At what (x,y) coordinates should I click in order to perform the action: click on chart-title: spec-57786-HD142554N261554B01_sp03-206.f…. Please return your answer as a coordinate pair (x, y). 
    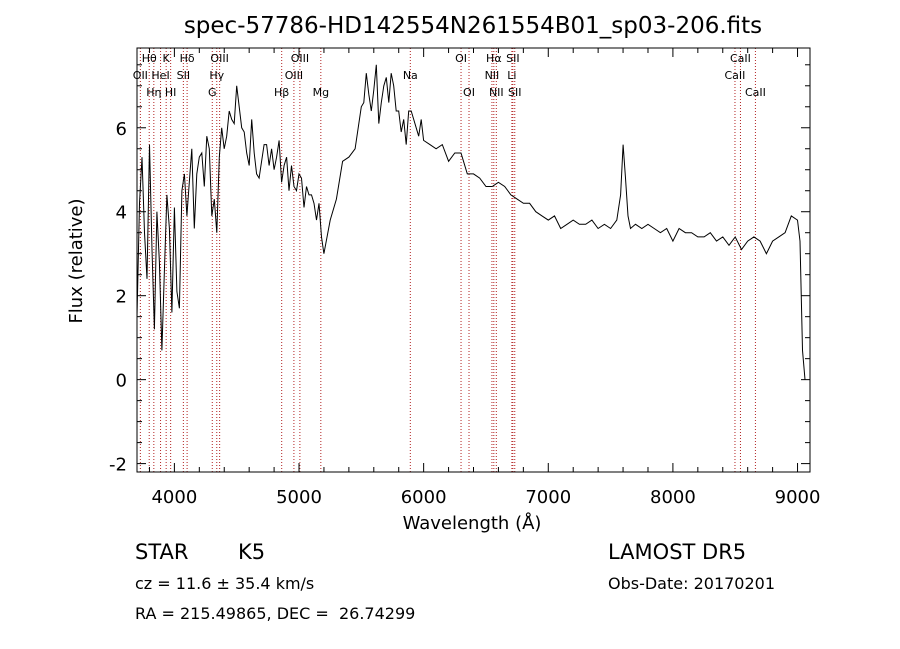
    Looking at the image, I should click on (473, 26).